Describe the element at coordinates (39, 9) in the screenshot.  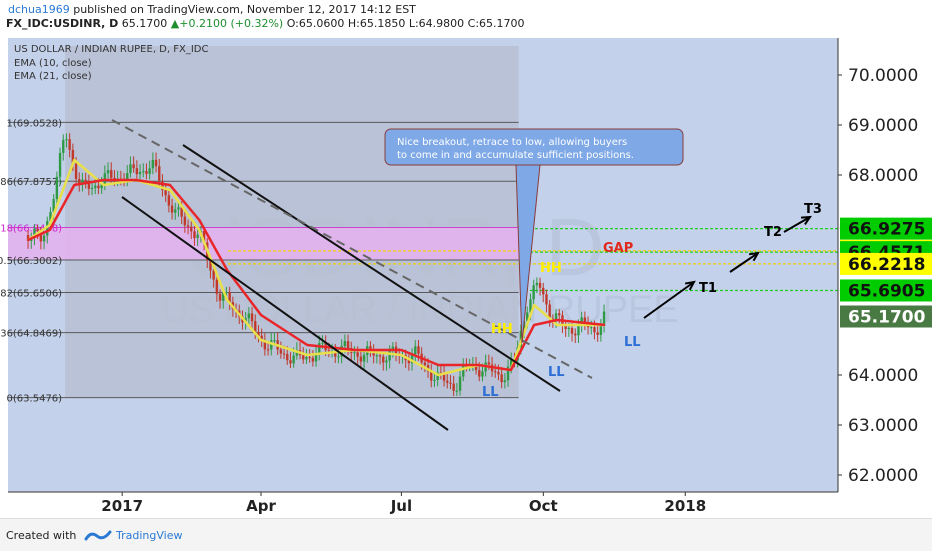
I see `author-link: dchua1969` at that location.